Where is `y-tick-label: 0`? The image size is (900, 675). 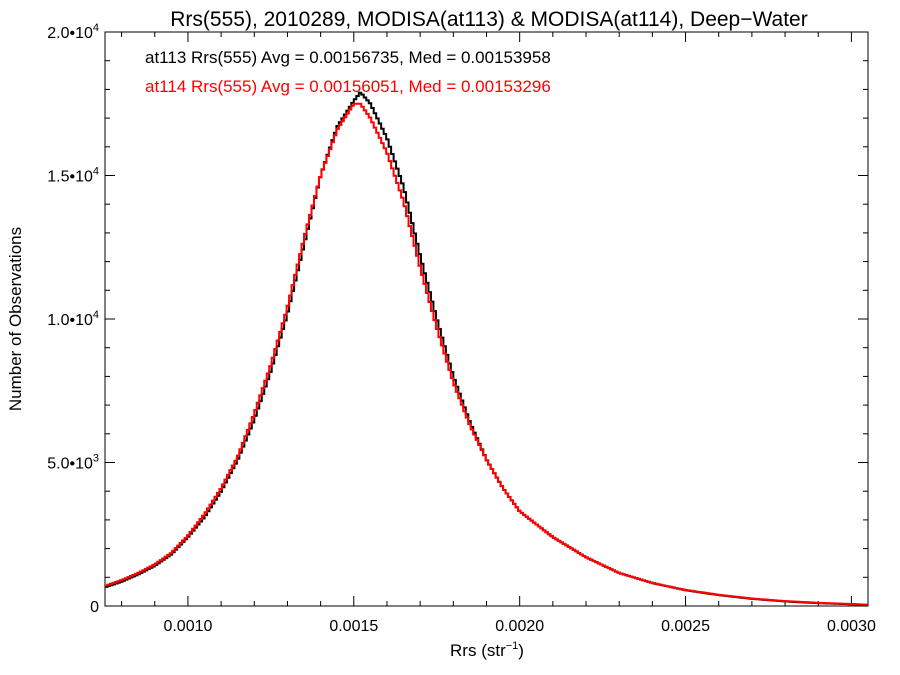
y-tick-label: 0 is located at coordinates (94, 607).